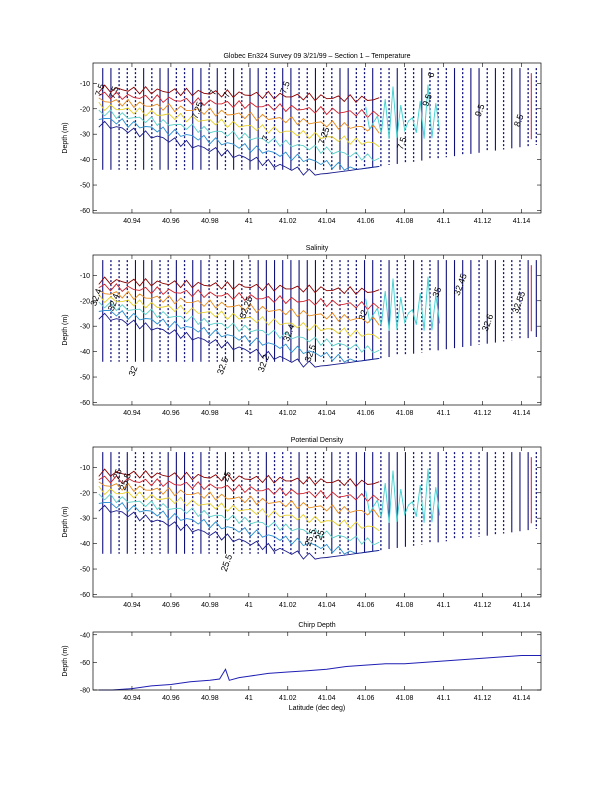 Image resolution: width=612 pixels, height=792 pixels. What do you see at coordinates (518, 302) in the screenshot?
I see `contour-label: 32.55` at bounding box center [518, 302].